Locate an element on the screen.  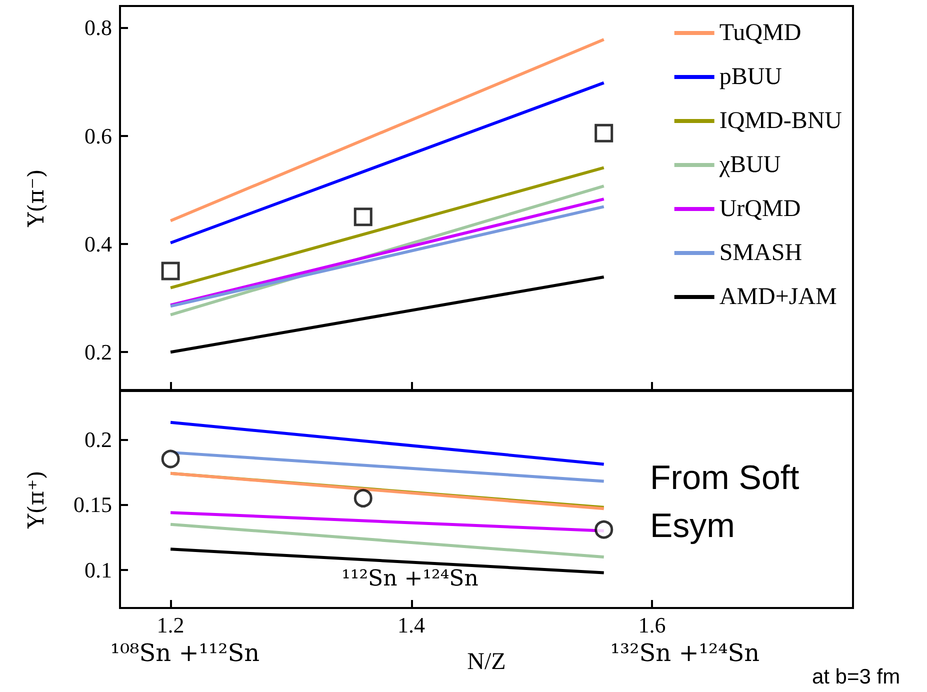
legend-label: χBUU is located at coordinates (749, 165).